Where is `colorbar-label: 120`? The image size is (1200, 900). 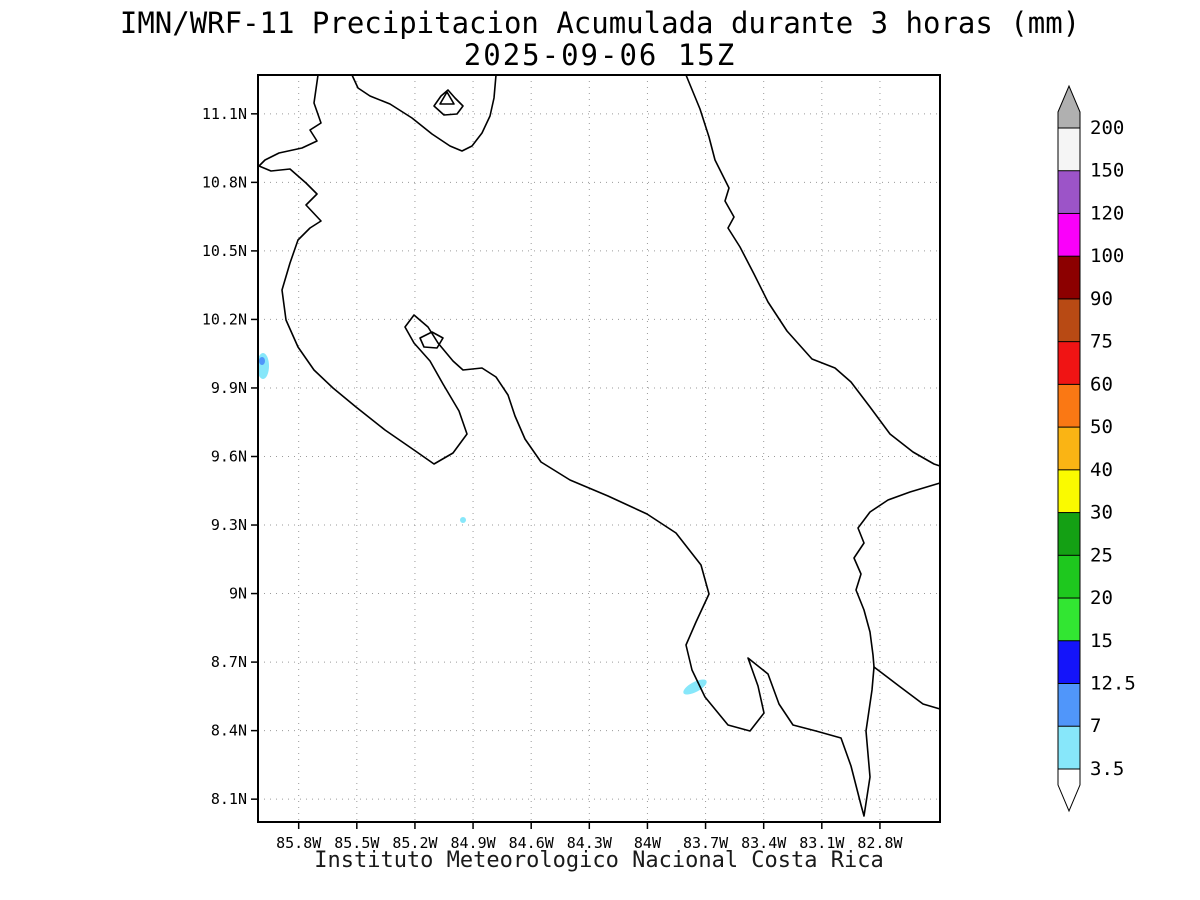 colorbar-label: 120 is located at coordinates (1107, 213).